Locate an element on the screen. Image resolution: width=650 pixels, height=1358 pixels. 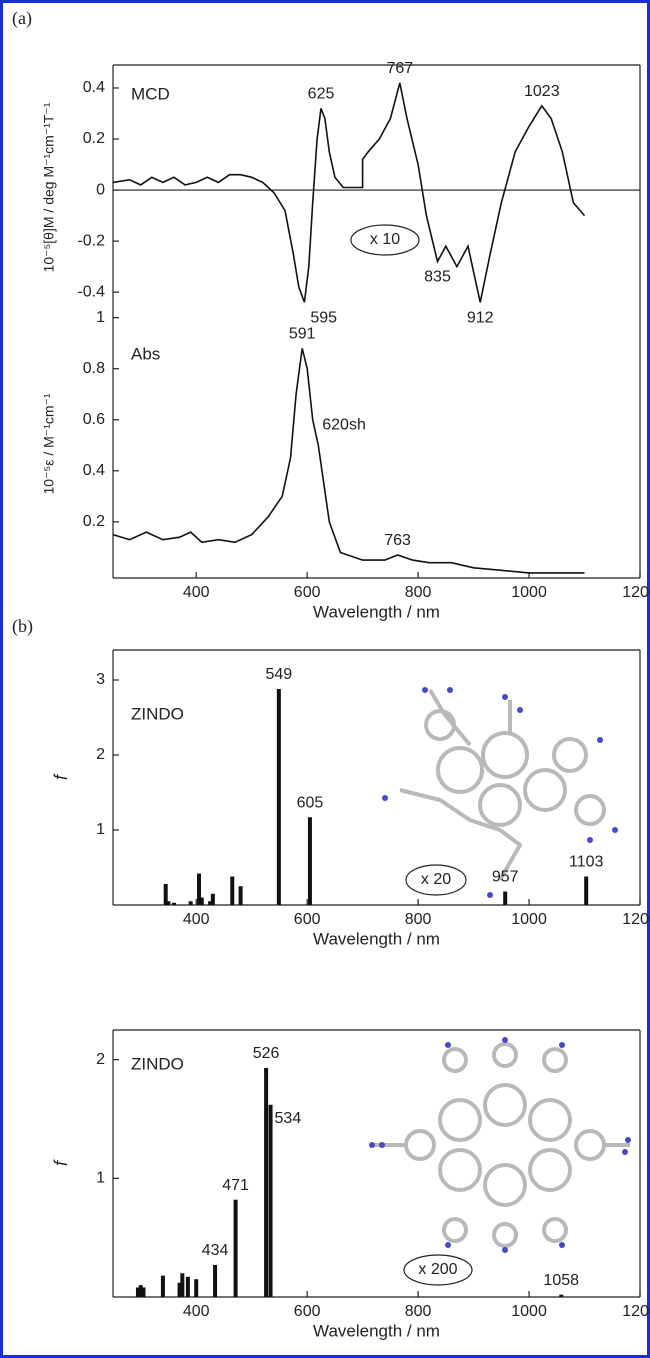
peak-label: 471 is located at coordinates (235, 1185).